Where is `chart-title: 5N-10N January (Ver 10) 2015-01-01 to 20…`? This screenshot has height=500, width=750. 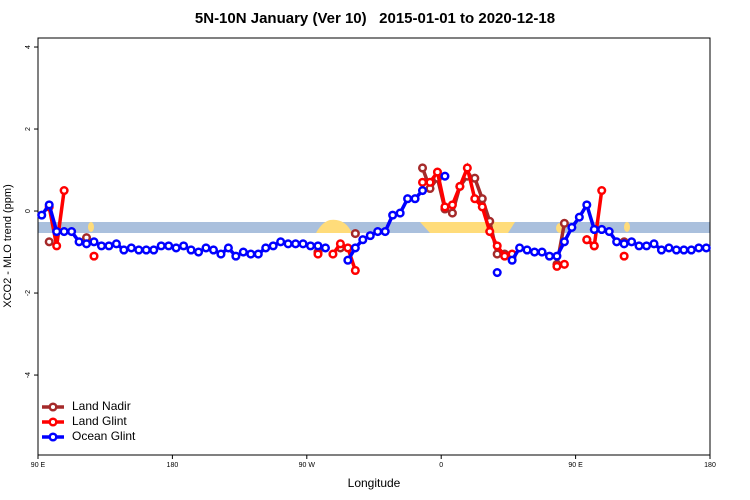
chart-title: 5N-10N January (Ver 10) 2015-01-01 to 20… is located at coordinates (375, 18).